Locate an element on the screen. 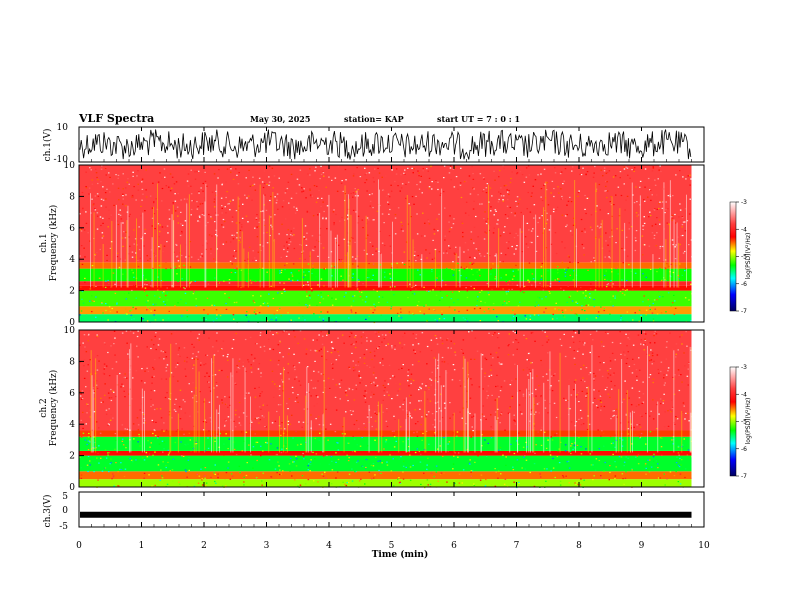 This screenshot has width=792, height=612. station-label: station= KAP is located at coordinates (374, 119).